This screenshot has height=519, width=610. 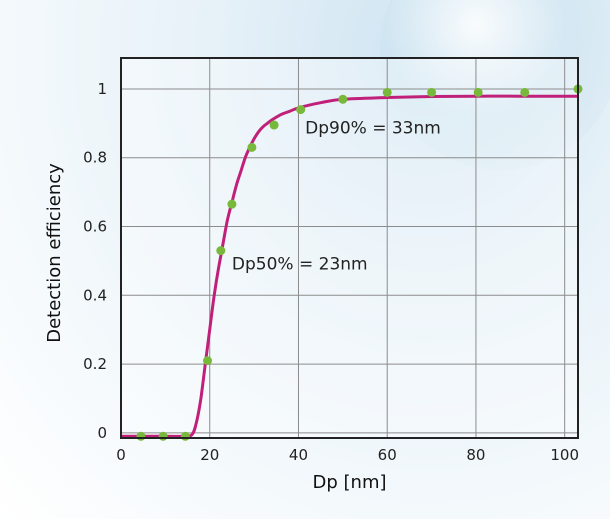 What do you see at coordinates (95, 295) in the screenshot?
I see `y-tick-label: 0.4` at bounding box center [95, 295].